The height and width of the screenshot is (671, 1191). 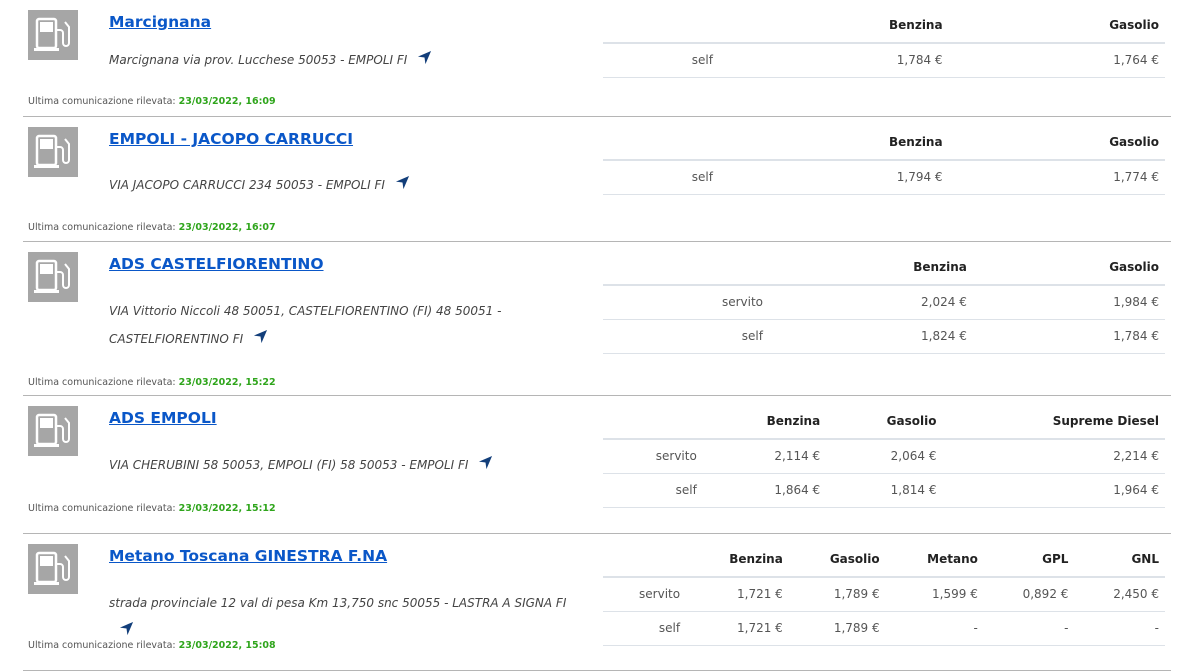 I want to click on price-cell: 1,794 €, so click(x=834, y=177).